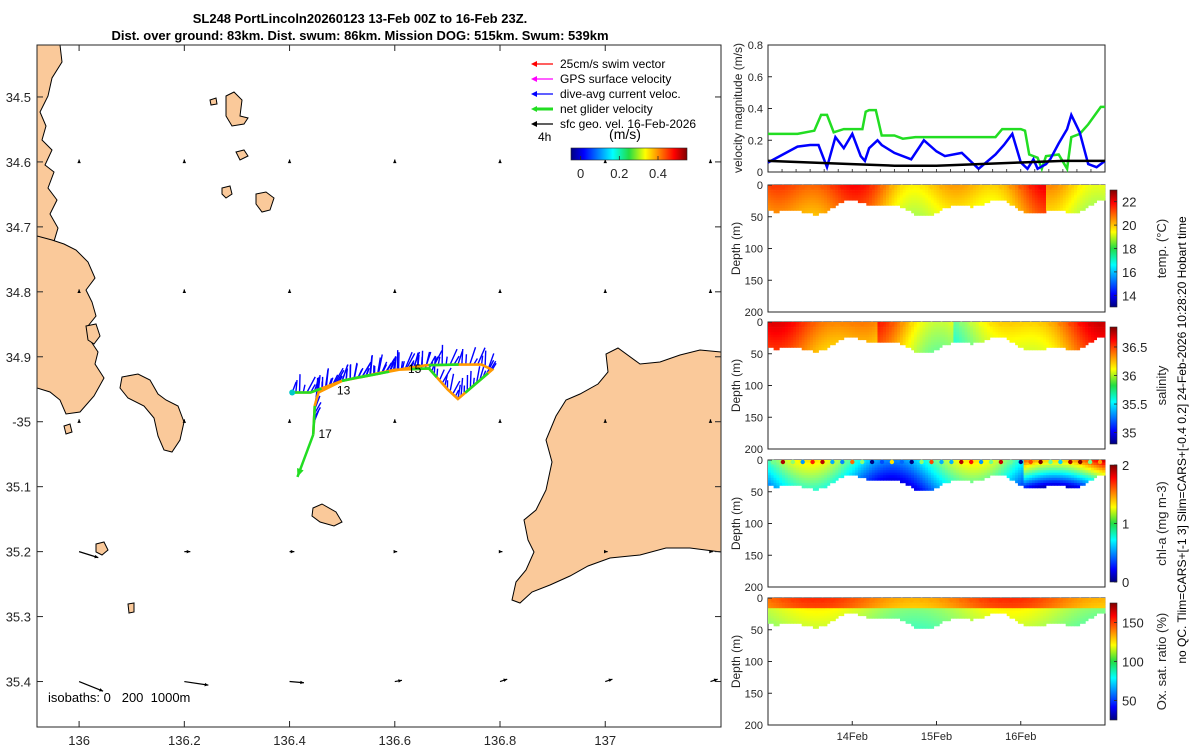 This screenshot has height=750, width=1200. What do you see at coordinates (345, 373) in the screenshot?
I see `current-vector` at bounding box center [345, 373].